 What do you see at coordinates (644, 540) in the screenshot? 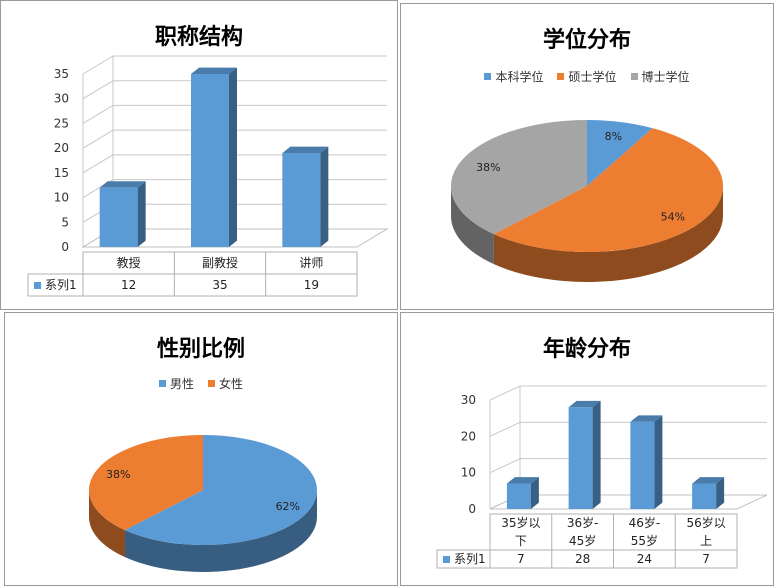
I see `x-category-label: 55岁` at bounding box center [644, 540].